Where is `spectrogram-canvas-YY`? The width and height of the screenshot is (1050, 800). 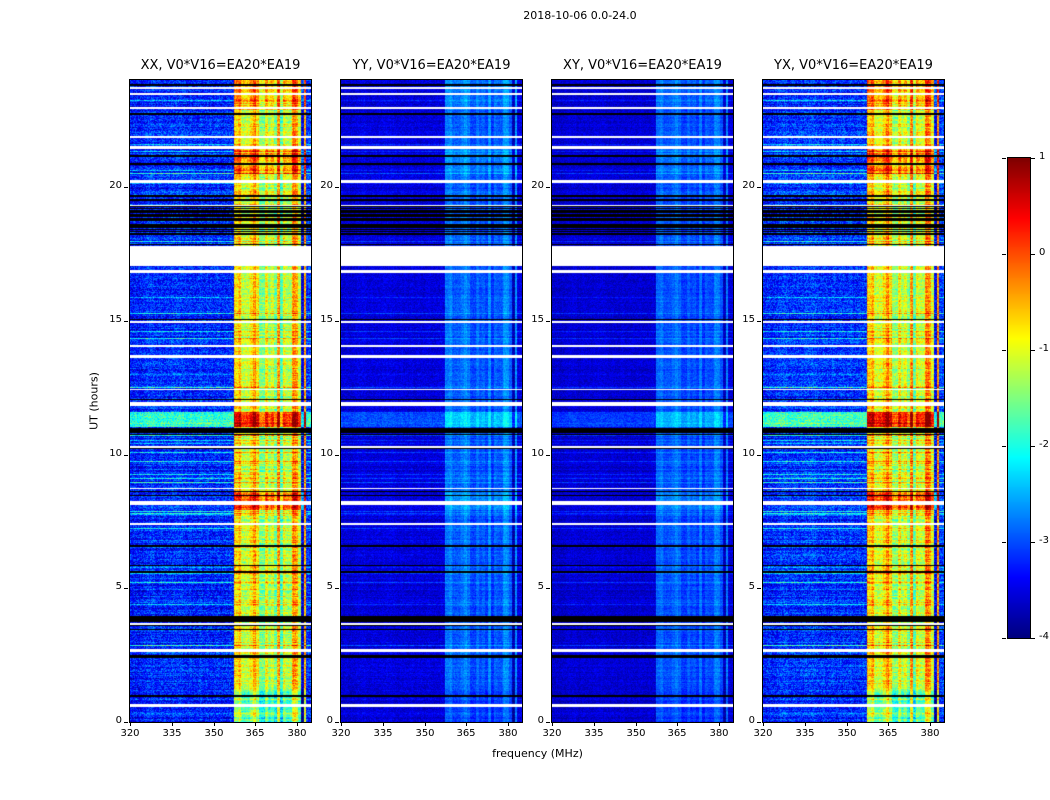 spectrogram-canvas-YY is located at coordinates (431, 401).